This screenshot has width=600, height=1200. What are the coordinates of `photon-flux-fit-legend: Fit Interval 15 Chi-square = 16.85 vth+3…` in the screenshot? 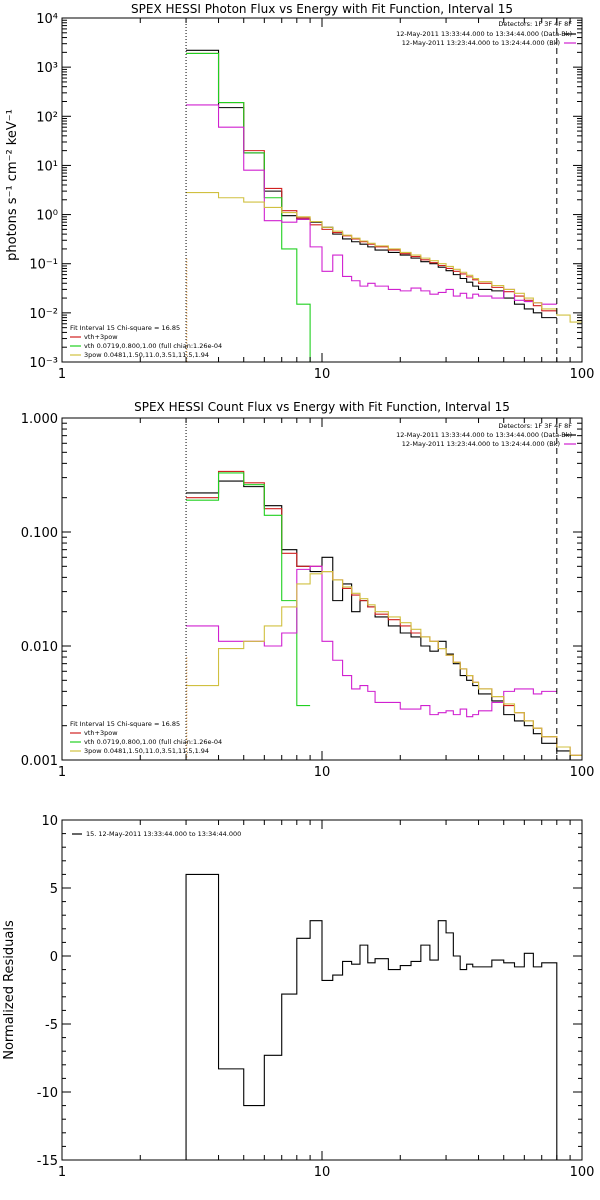 It's located at (146, 341).